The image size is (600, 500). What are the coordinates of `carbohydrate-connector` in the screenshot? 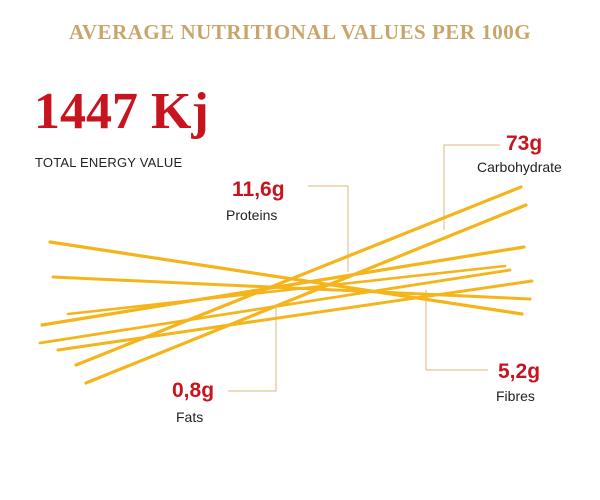 It's located at (471, 187).